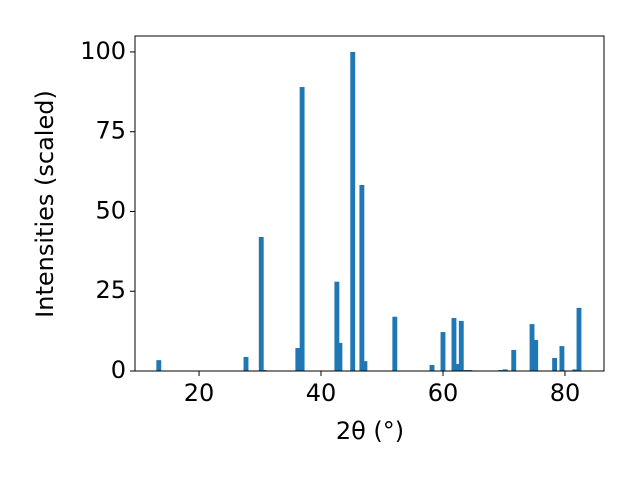 This screenshot has width=640, height=480. Describe the element at coordinates (118, 370) in the screenshot. I see `y-tick-label: 0` at that location.